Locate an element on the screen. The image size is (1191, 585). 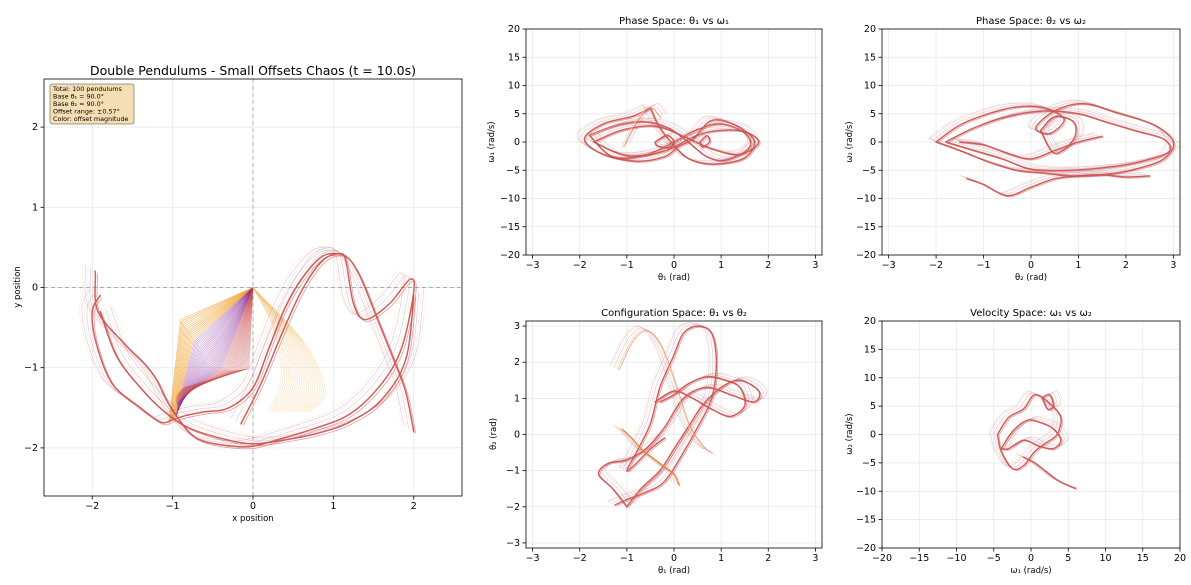
x-tick-label: 2 is located at coordinates (1126, 265).